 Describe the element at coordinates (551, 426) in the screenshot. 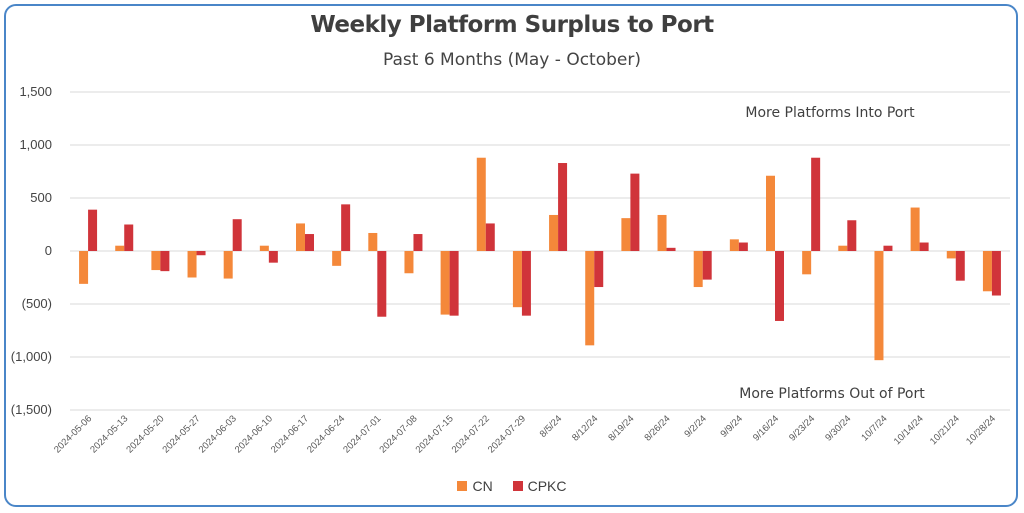

I see `x-tick-label: 8/5/24` at that location.